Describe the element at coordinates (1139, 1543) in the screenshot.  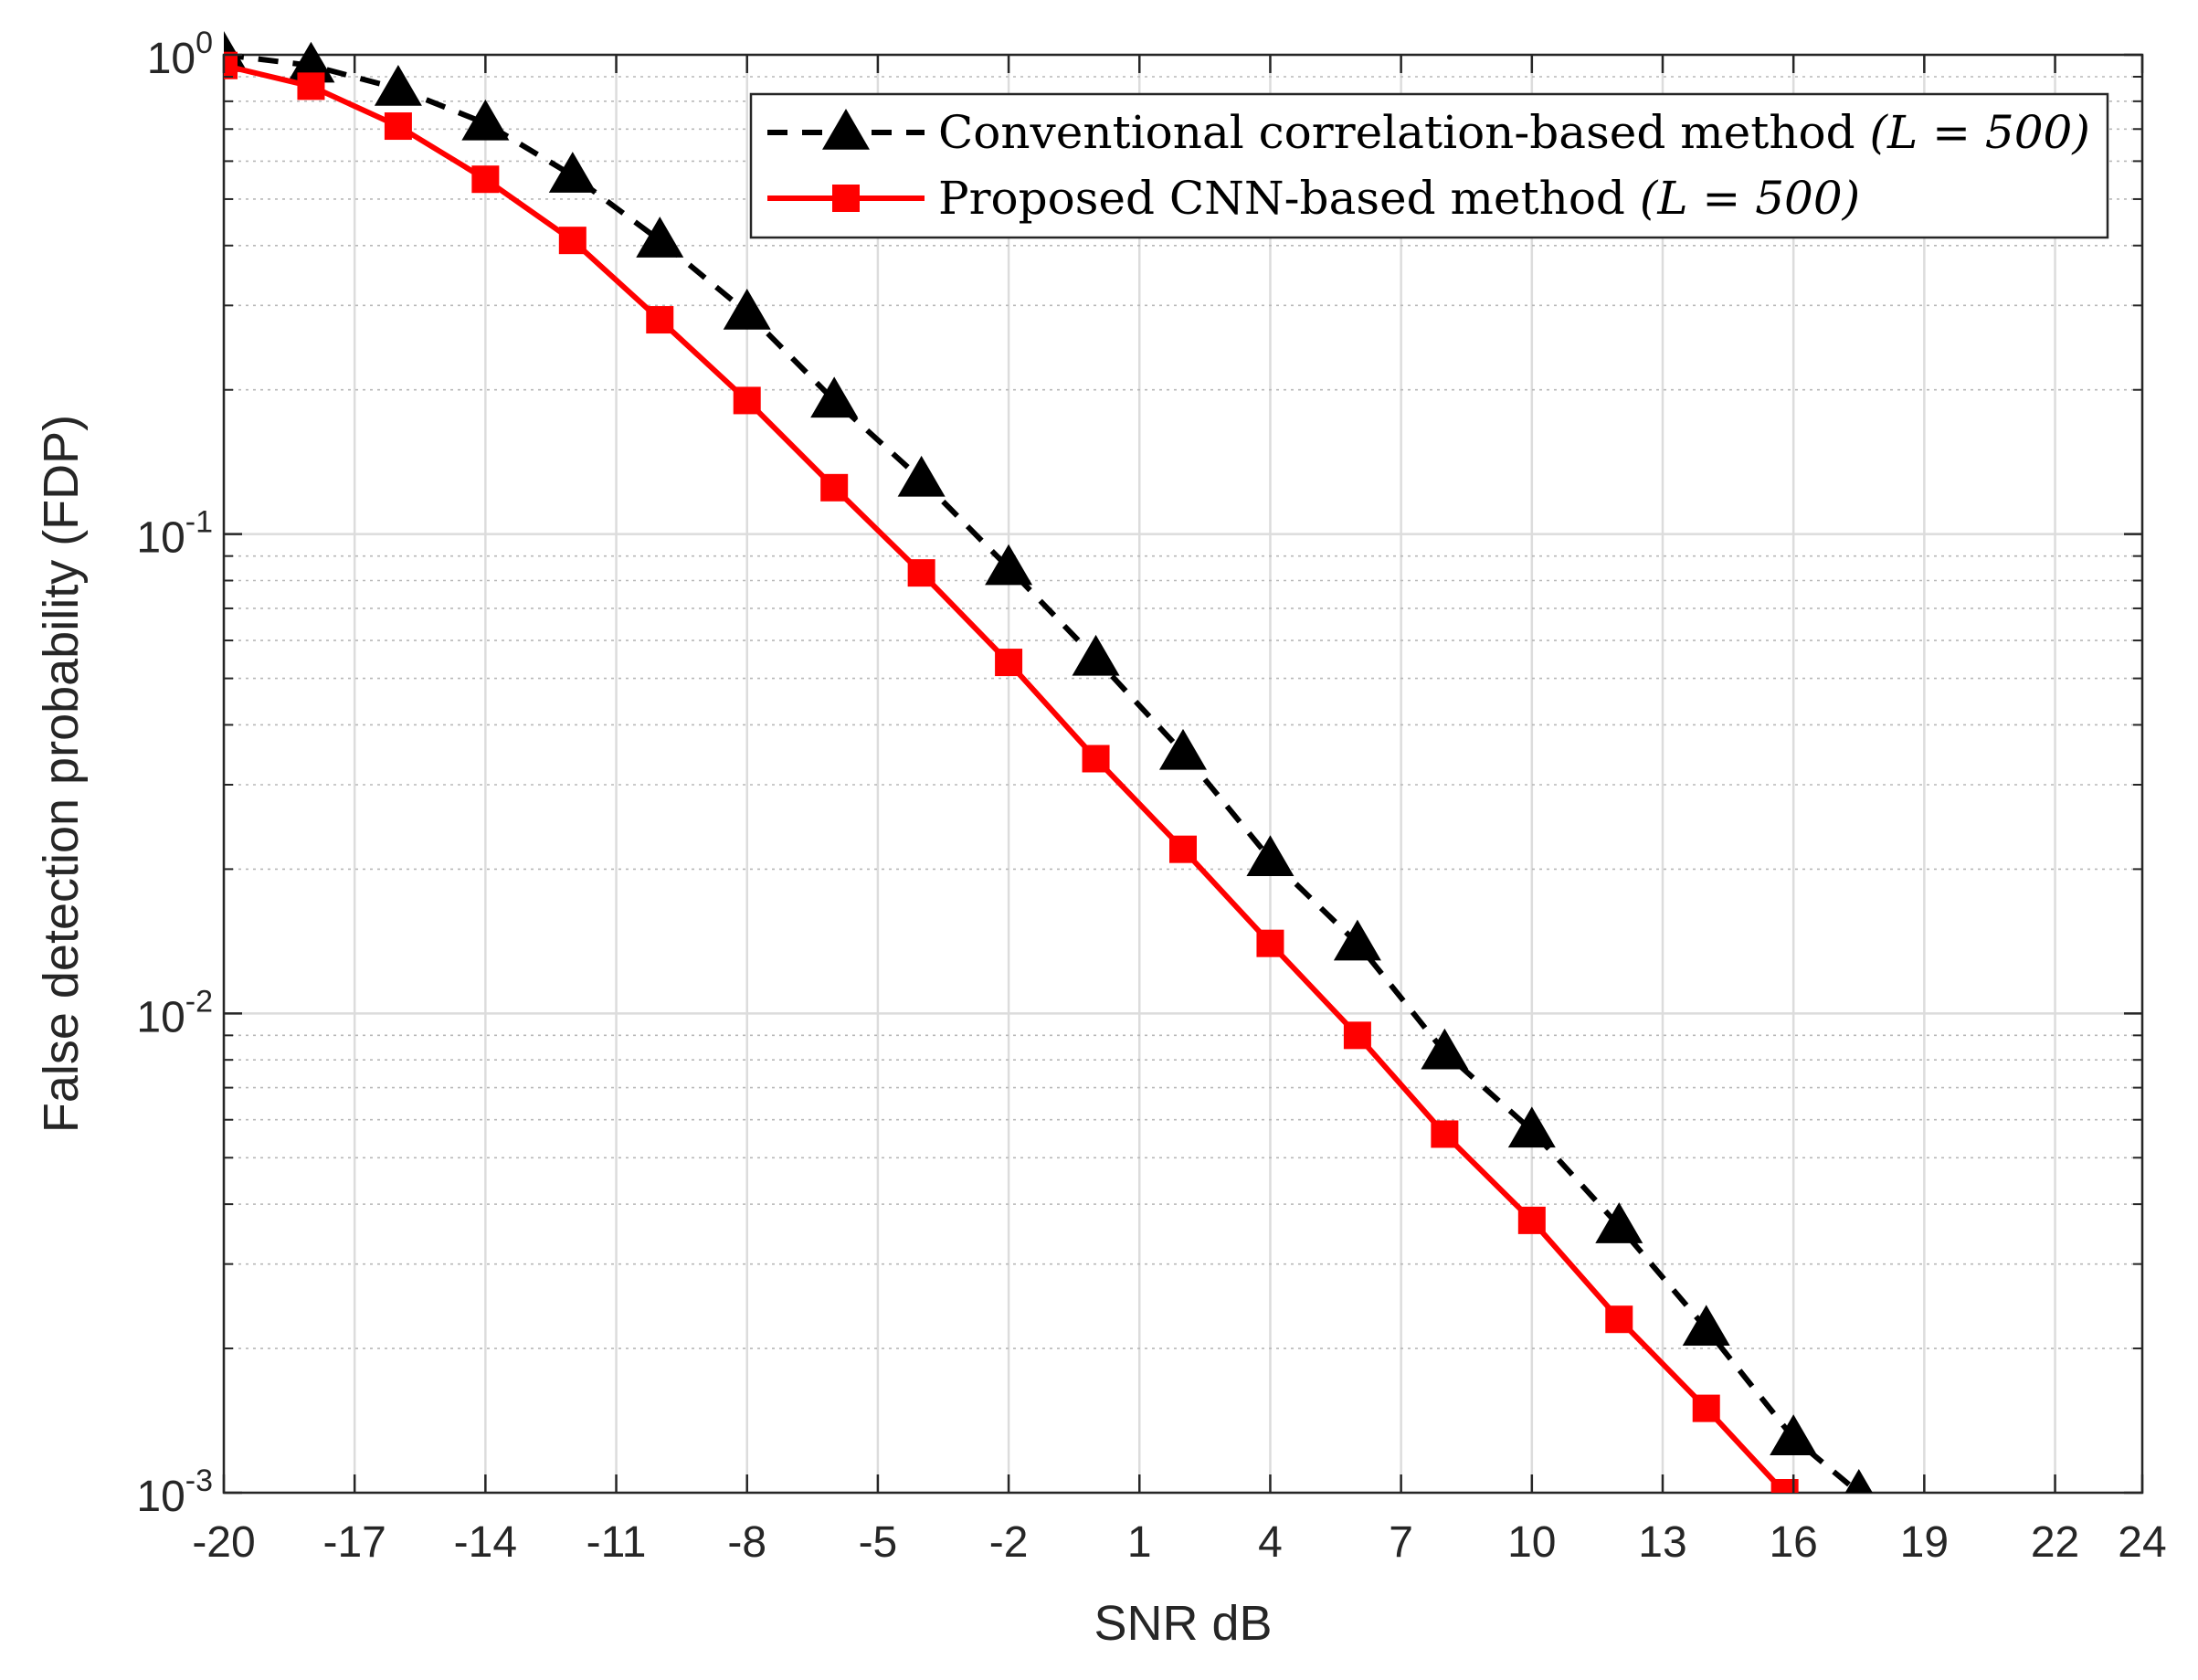
I see `x-tick-label: 1` at that location.